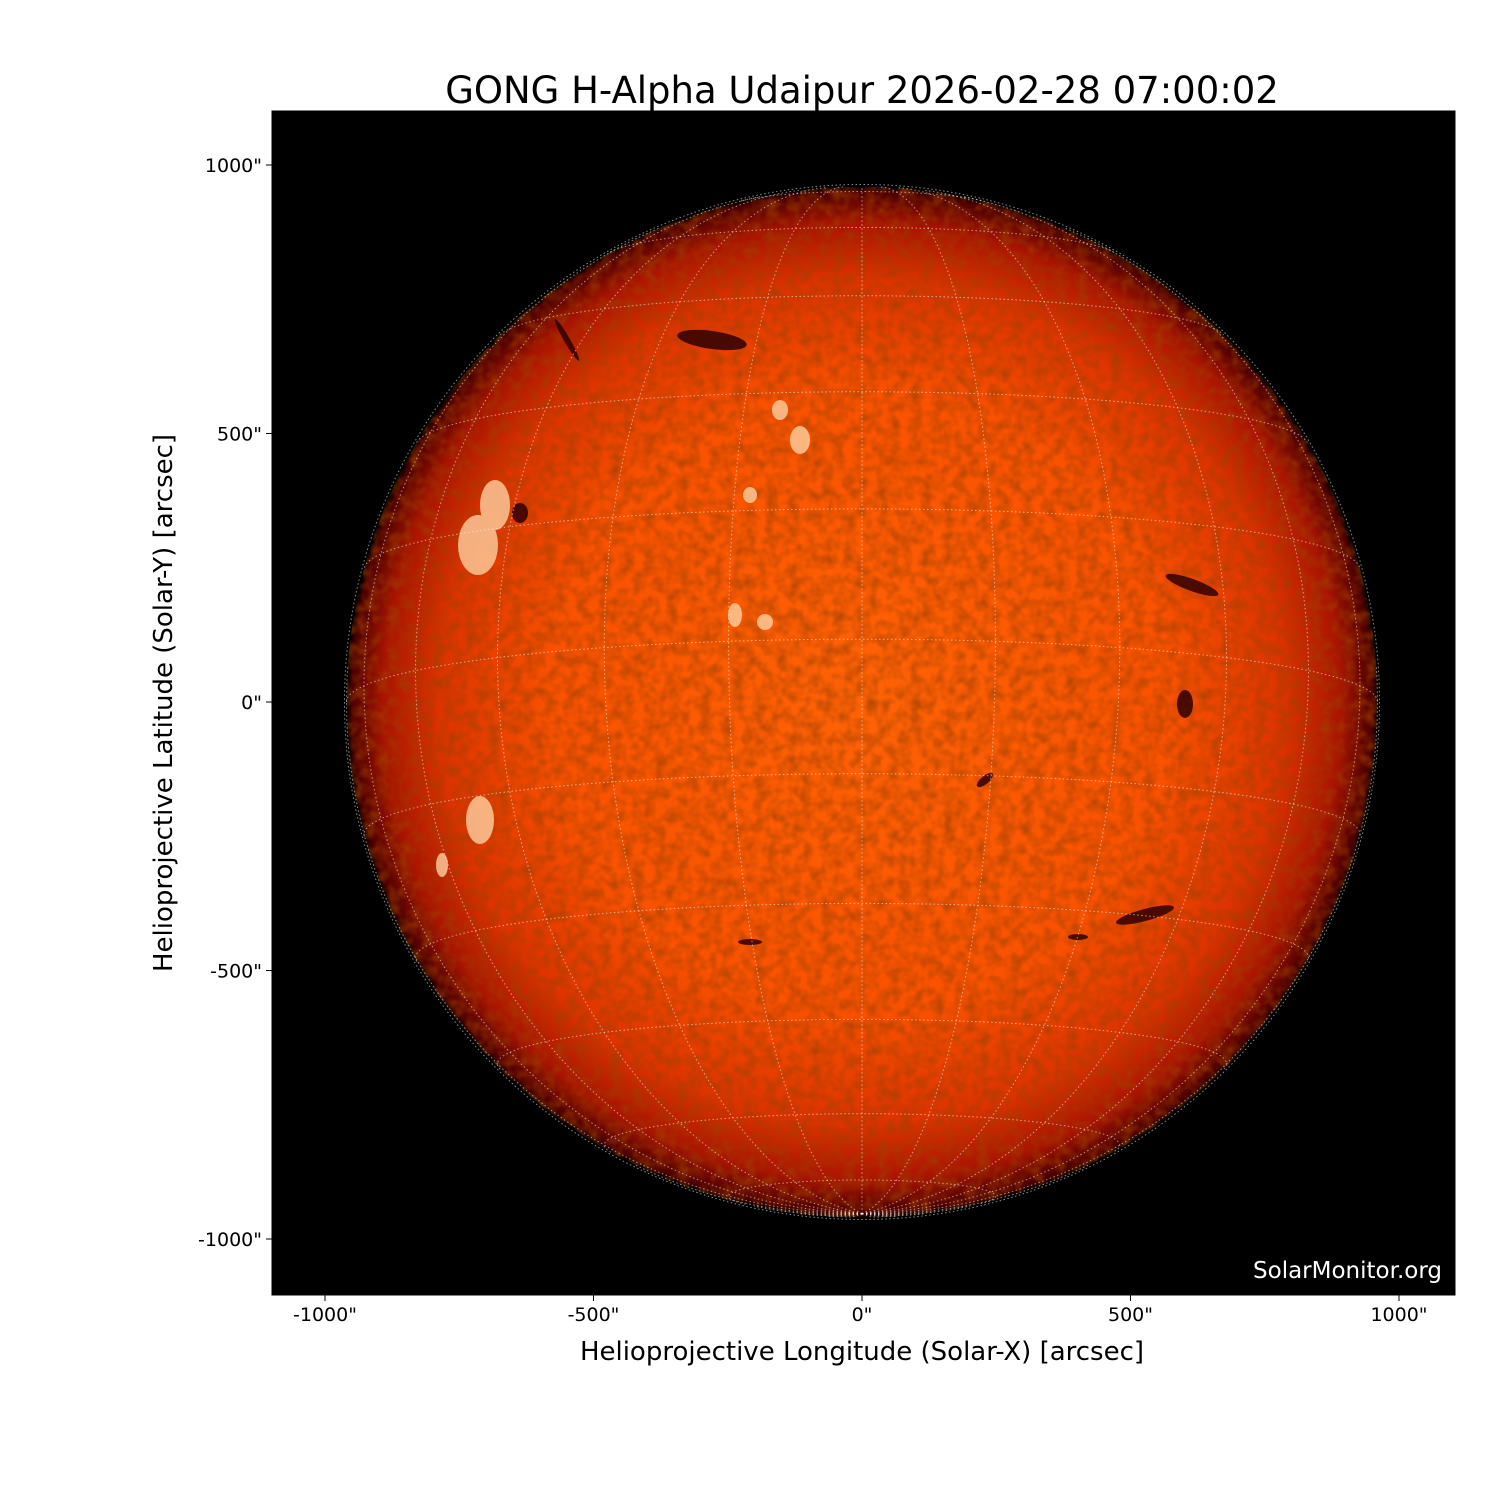 The image size is (1500, 1500). I want to click on chart-title: GONG H-Alpha Udaipur 2026-02-28 07:00:02, so click(862, 90).